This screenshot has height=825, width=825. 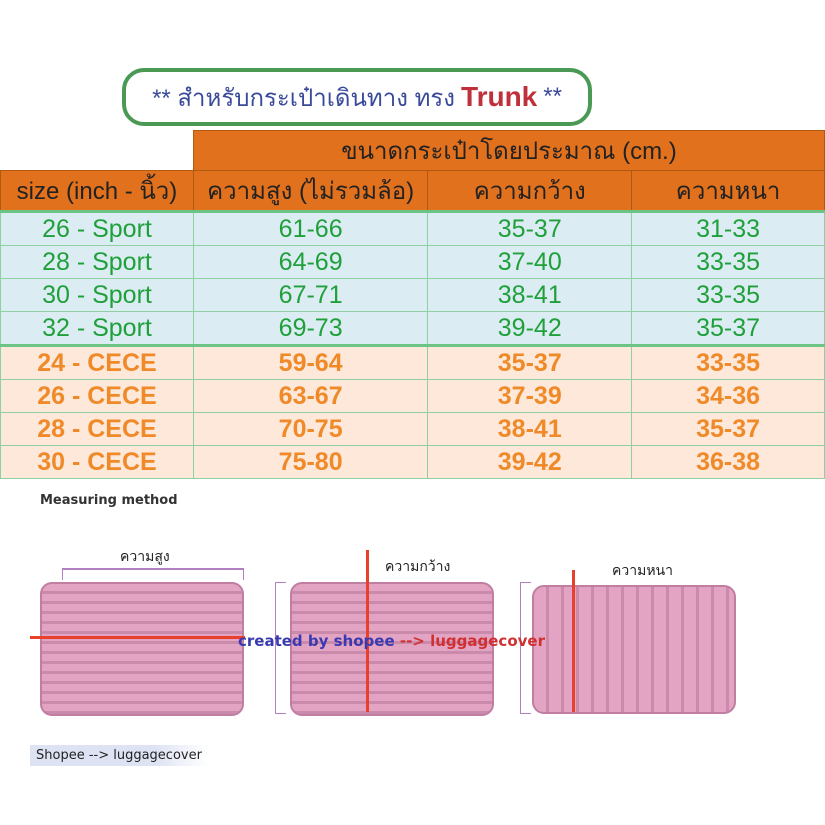 What do you see at coordinates (472, 641) in the screenshot?
I see `watermark-b: --> luggagecover` at bounding box center [472, 641].